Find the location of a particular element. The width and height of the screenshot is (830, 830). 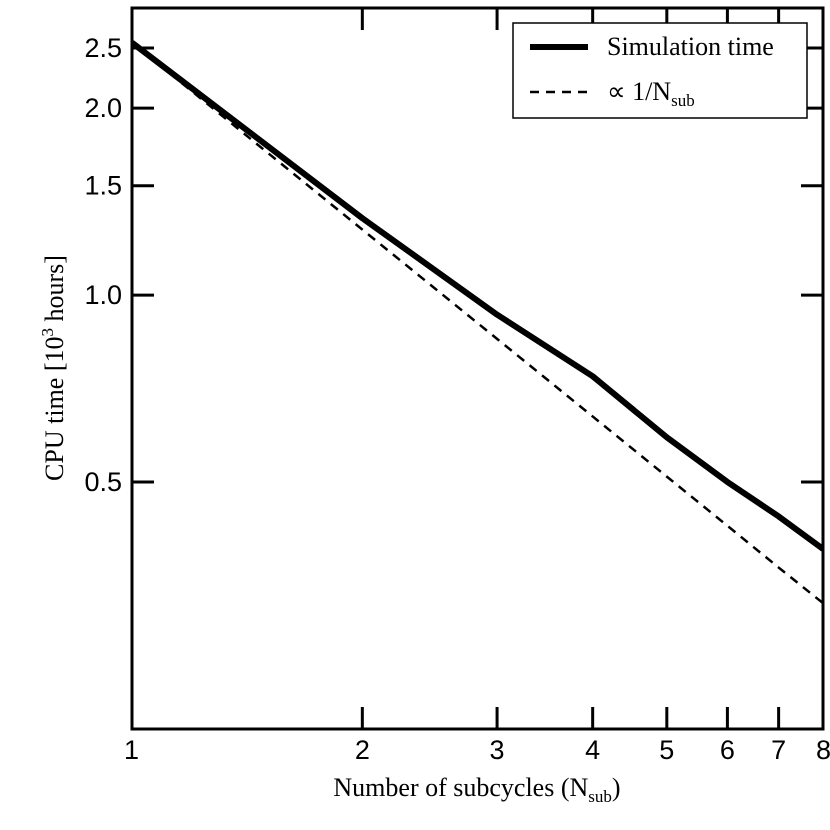

legend-label-scaling-subscript: sub is located at coordinates (683, 100).